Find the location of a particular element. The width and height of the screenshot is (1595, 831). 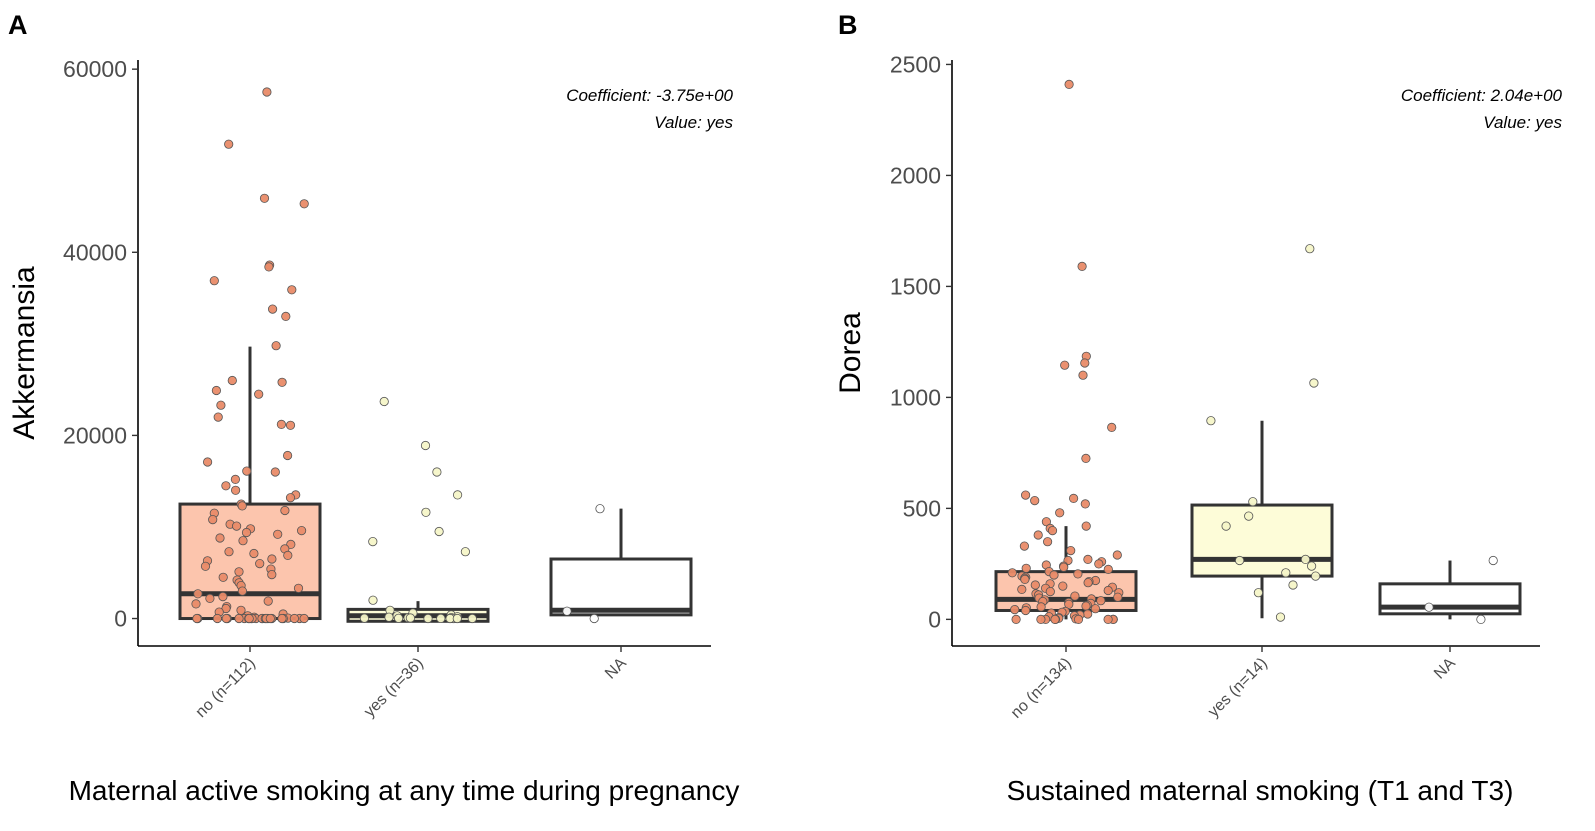

panel-label: A is located at coordinates (18, 25).